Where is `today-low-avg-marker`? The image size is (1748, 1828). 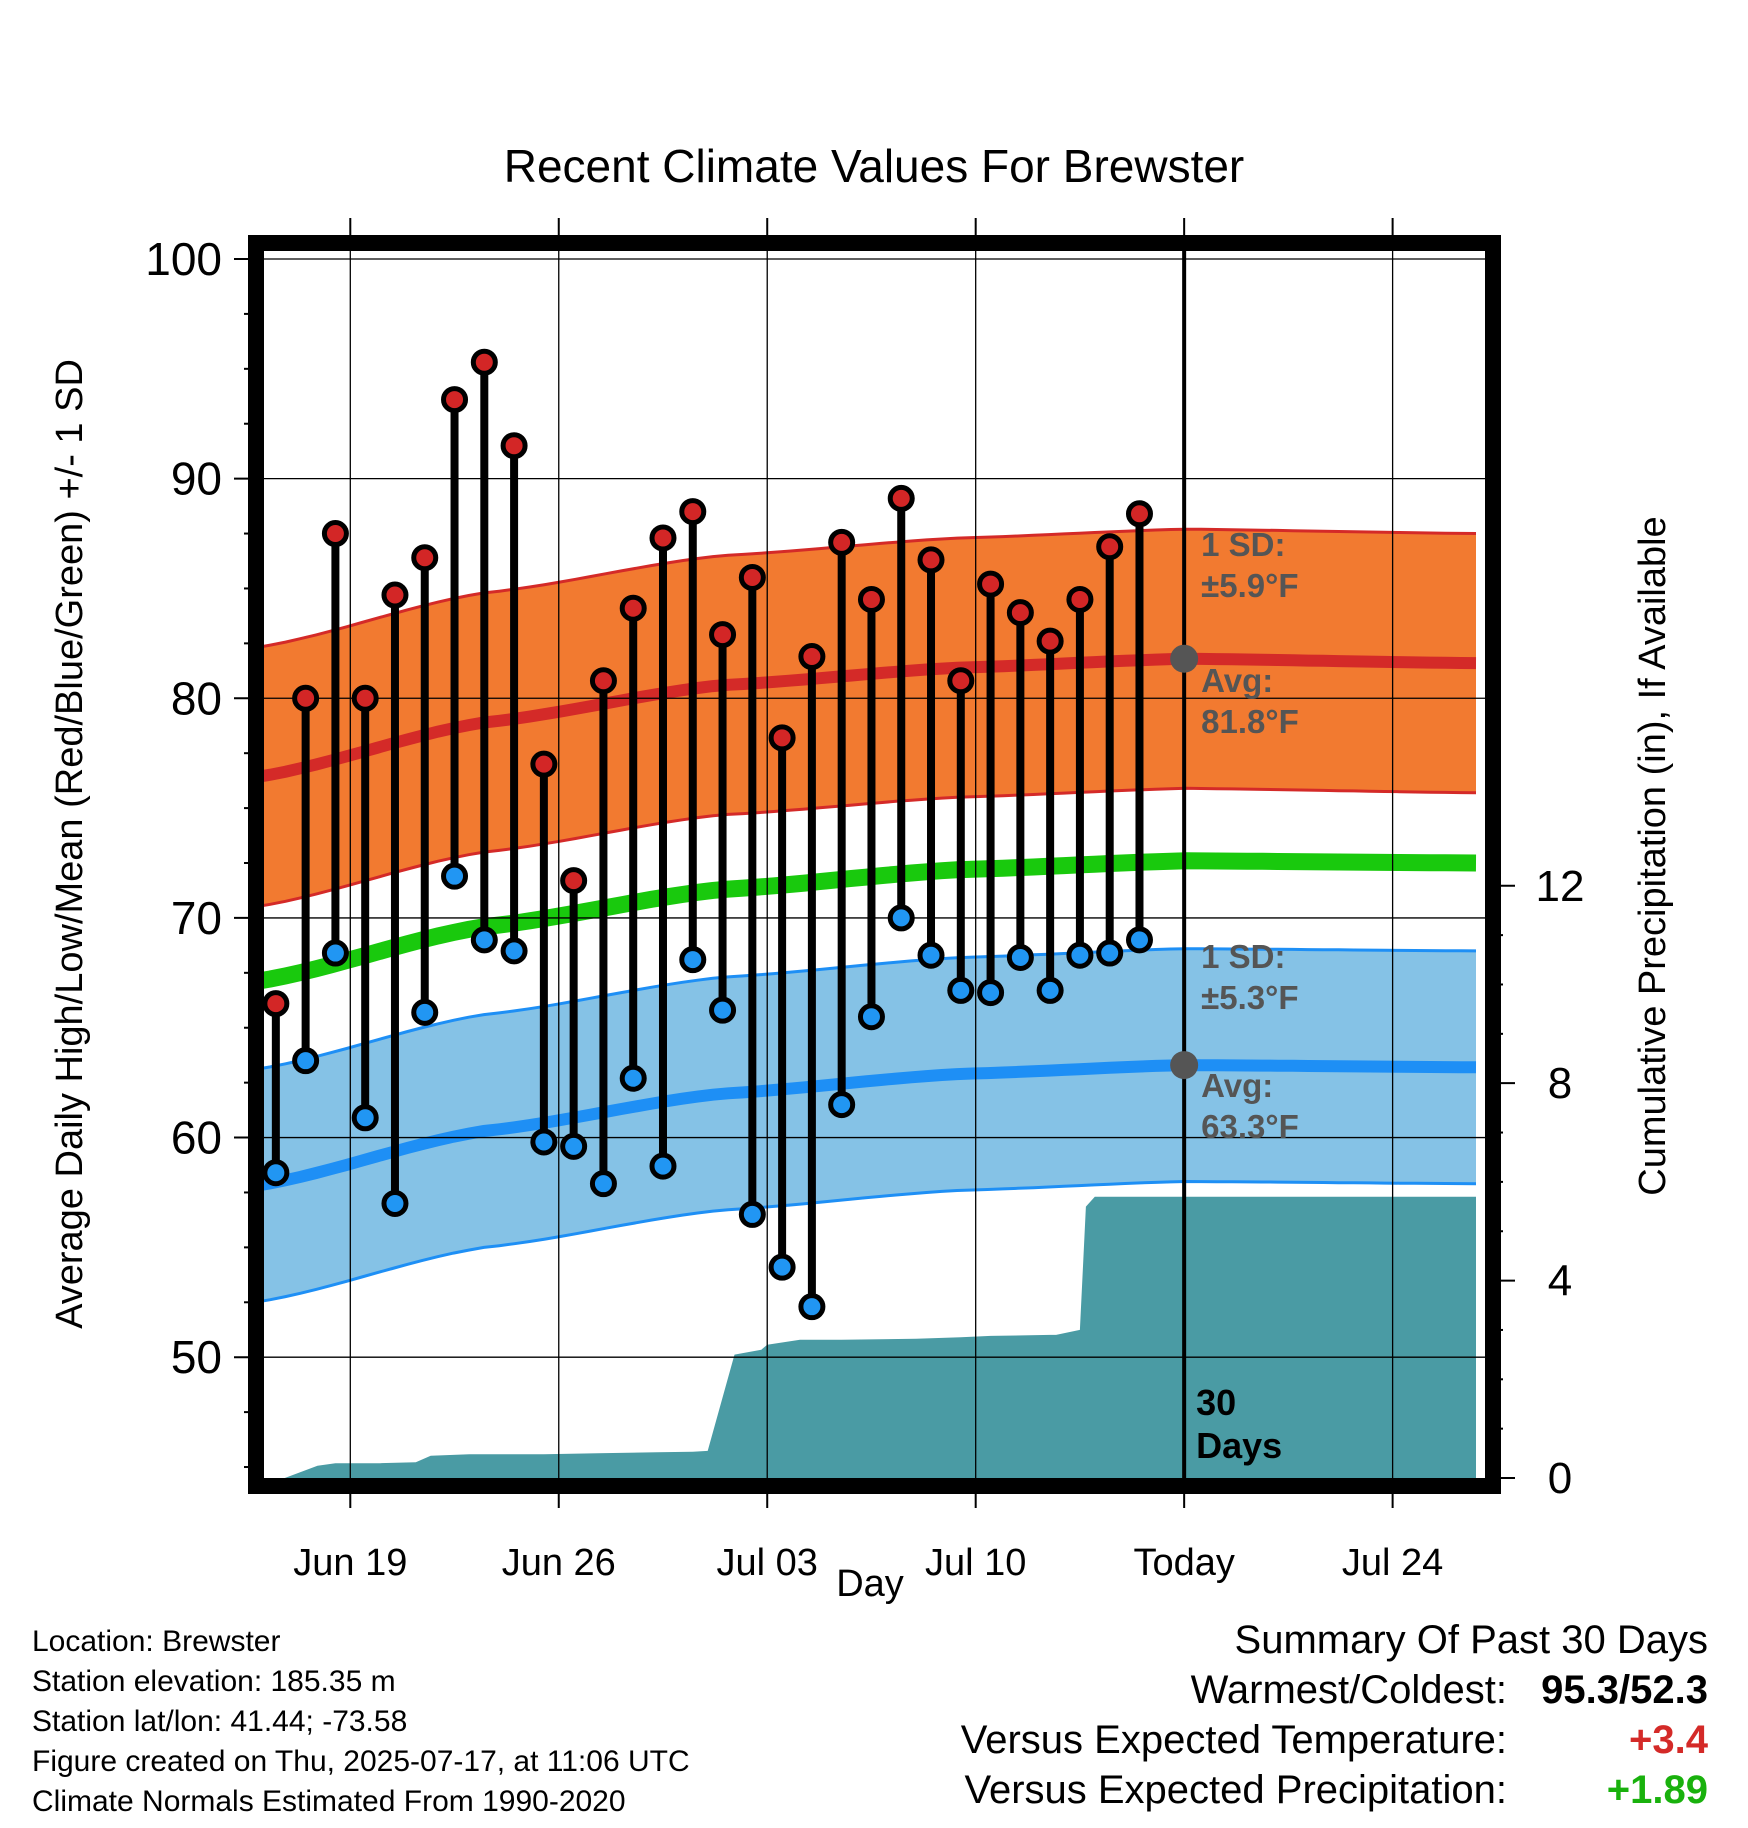
today-low-avg-marker is located at coordinates (1184, 1065).